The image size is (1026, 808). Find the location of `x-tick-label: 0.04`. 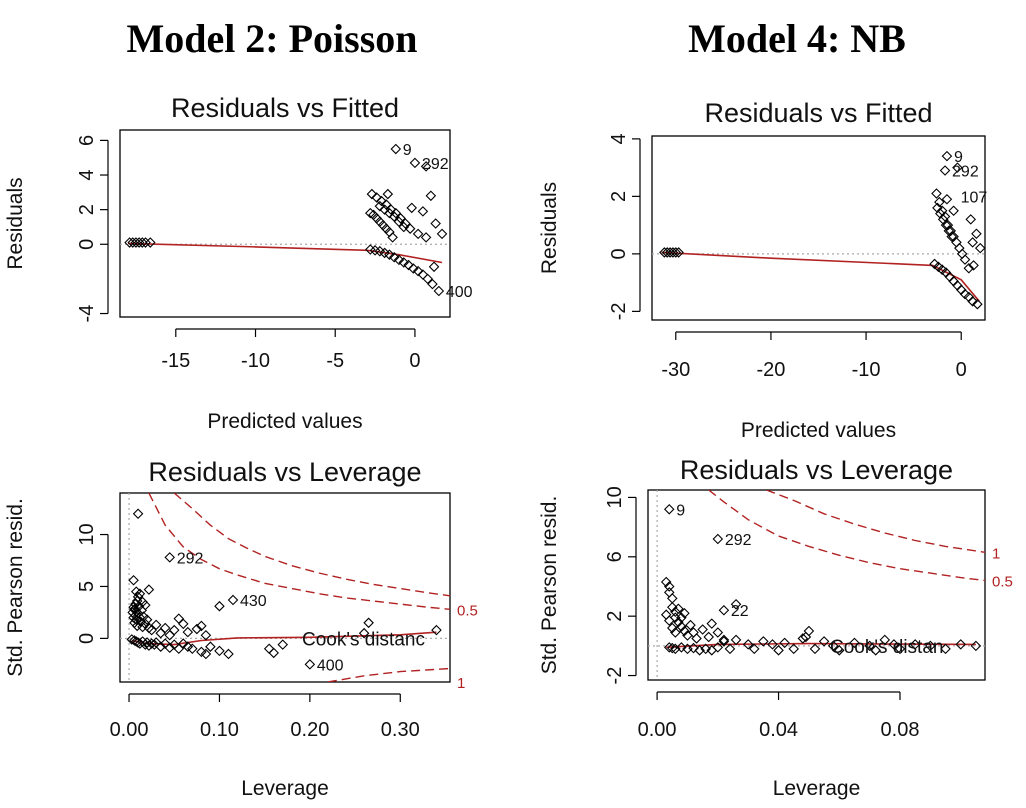

x-tick-label: 0.04 is located at coordinates (778, 730).